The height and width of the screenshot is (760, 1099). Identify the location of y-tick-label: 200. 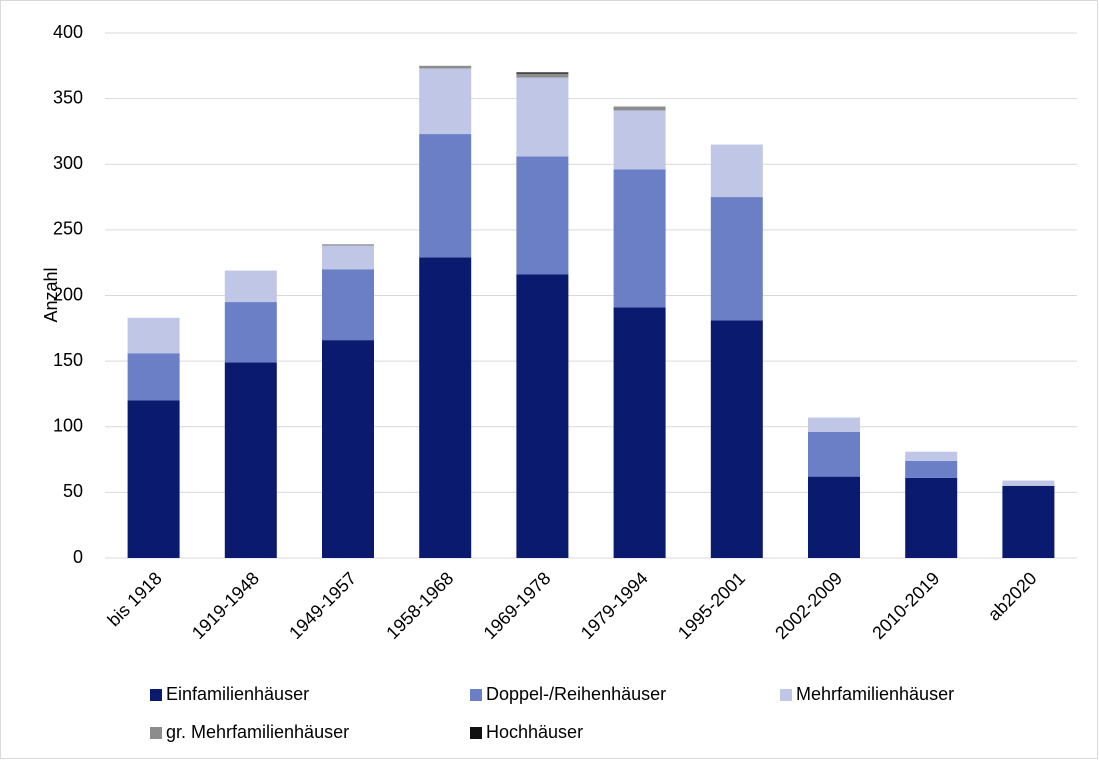
(68, 294).